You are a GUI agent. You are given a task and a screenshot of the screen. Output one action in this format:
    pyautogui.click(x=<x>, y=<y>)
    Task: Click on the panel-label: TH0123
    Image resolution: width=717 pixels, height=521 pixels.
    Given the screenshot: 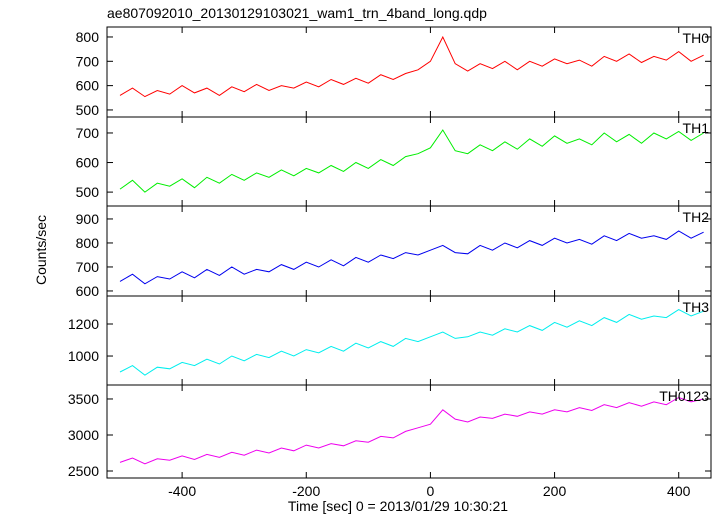 What is the action you would take?
    pyautogui.click(x=684, y=396)
    